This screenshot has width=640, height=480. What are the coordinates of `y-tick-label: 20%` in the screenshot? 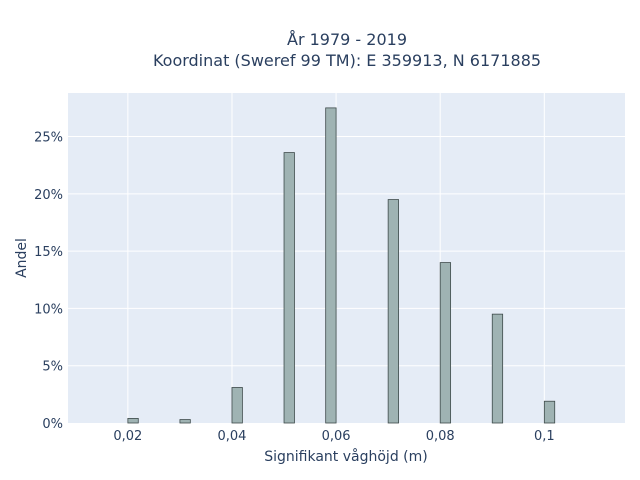 It's located at (48, 195).